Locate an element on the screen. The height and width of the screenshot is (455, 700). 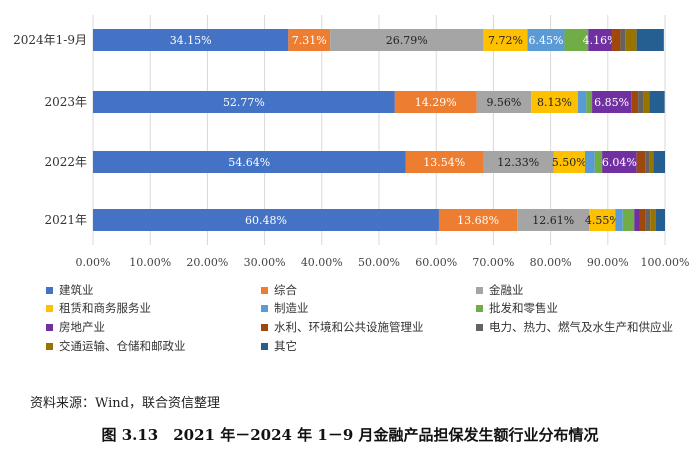
data-label: 12.33% is located at coordinates (518, 162).